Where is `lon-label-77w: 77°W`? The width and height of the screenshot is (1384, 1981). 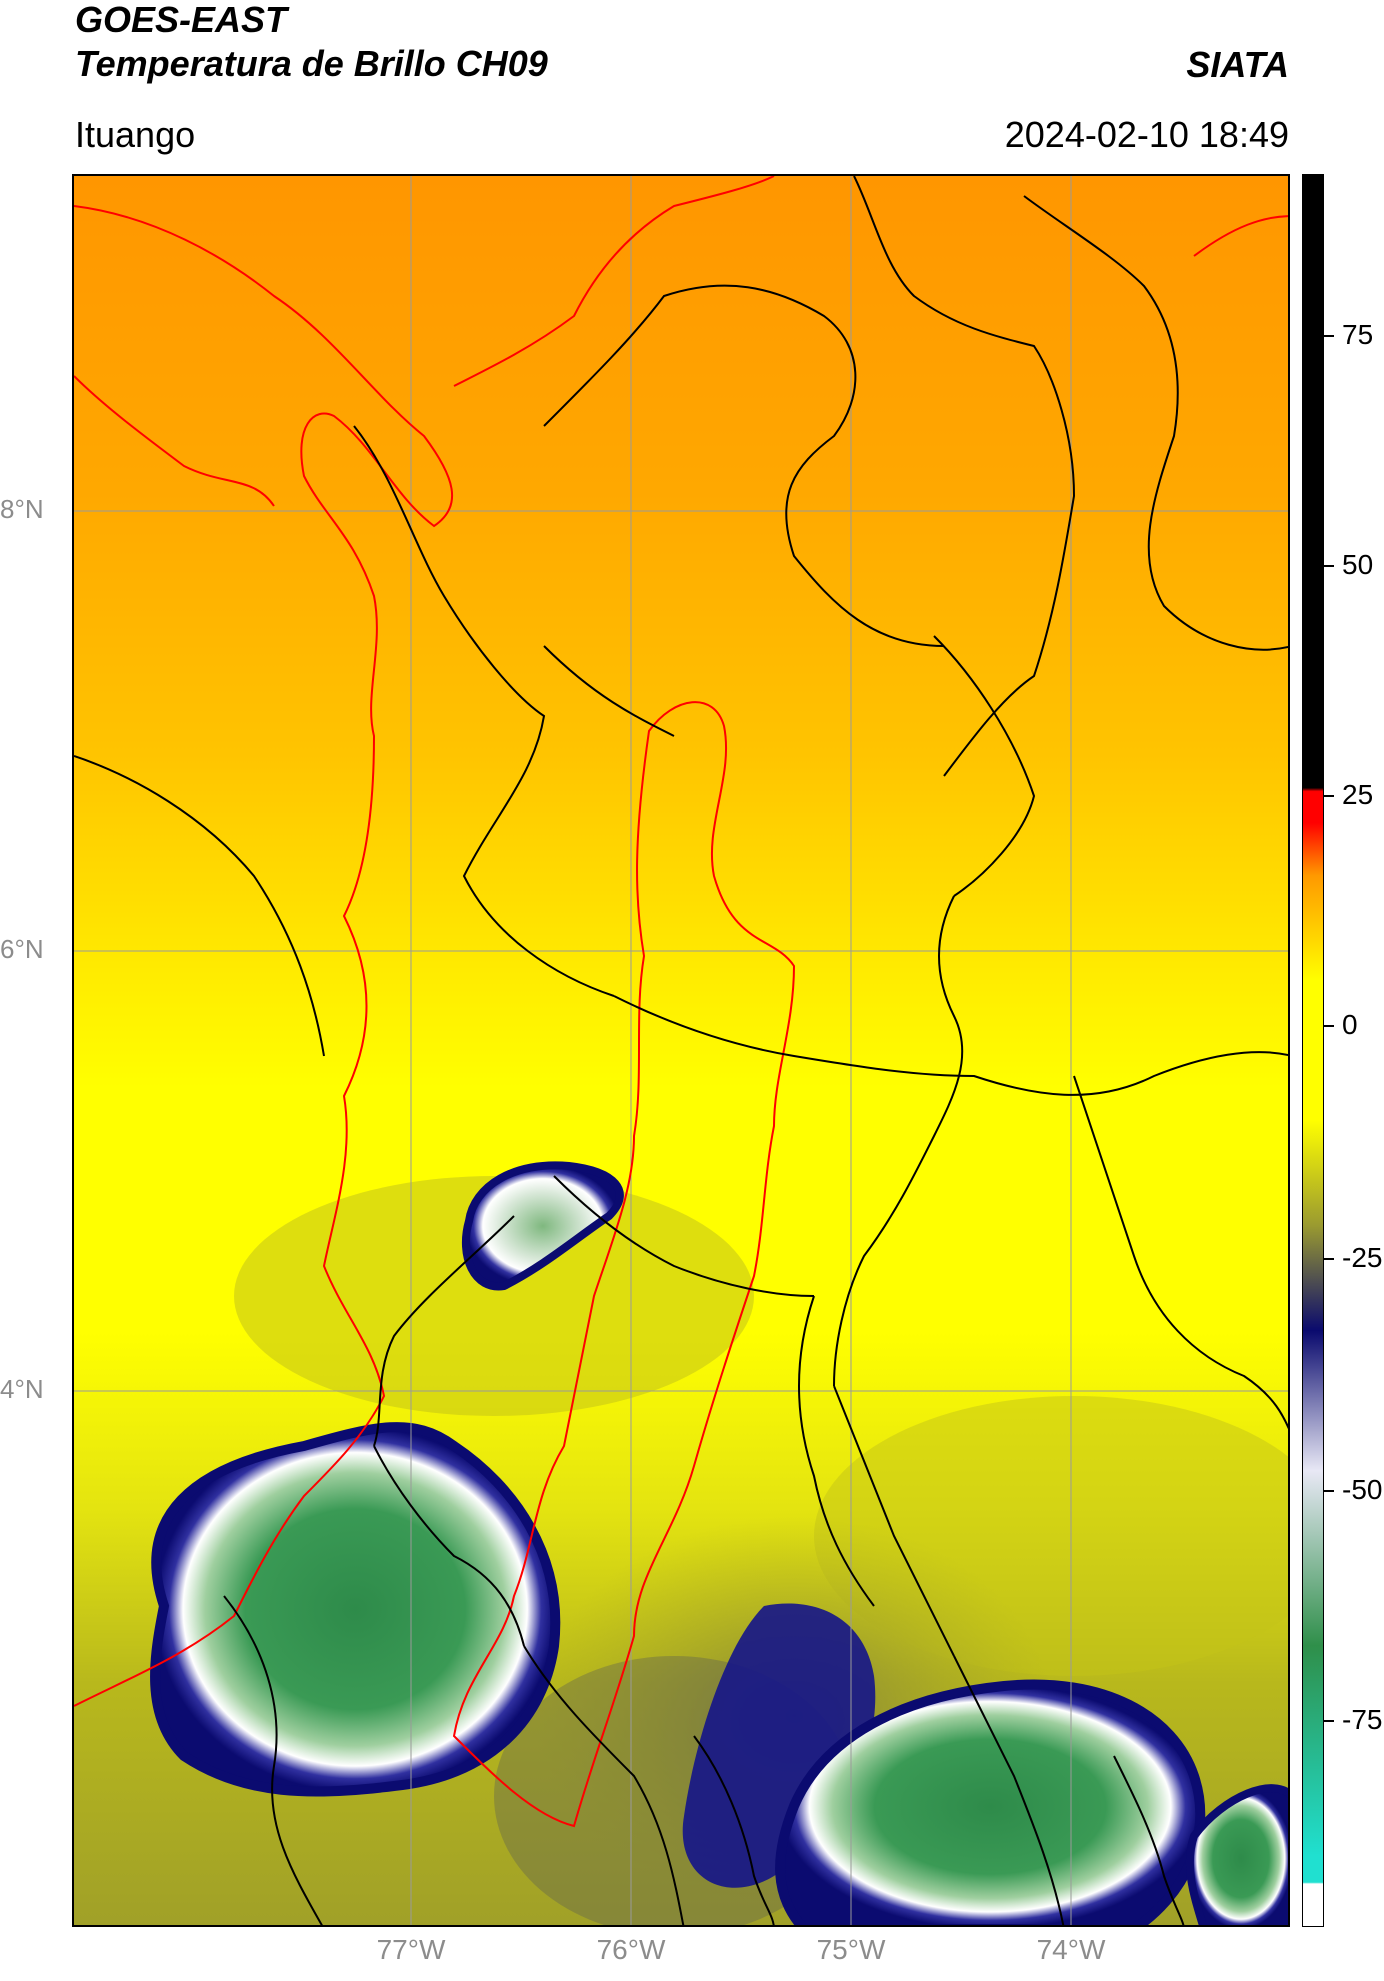
lon-label-77w: 77°W is located at coordinates (411, 1949).